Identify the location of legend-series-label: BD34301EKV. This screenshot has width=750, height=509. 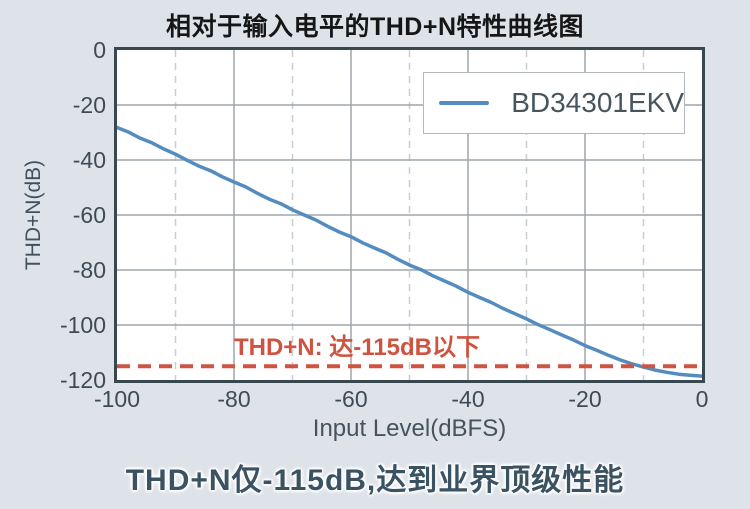
(597, 102).